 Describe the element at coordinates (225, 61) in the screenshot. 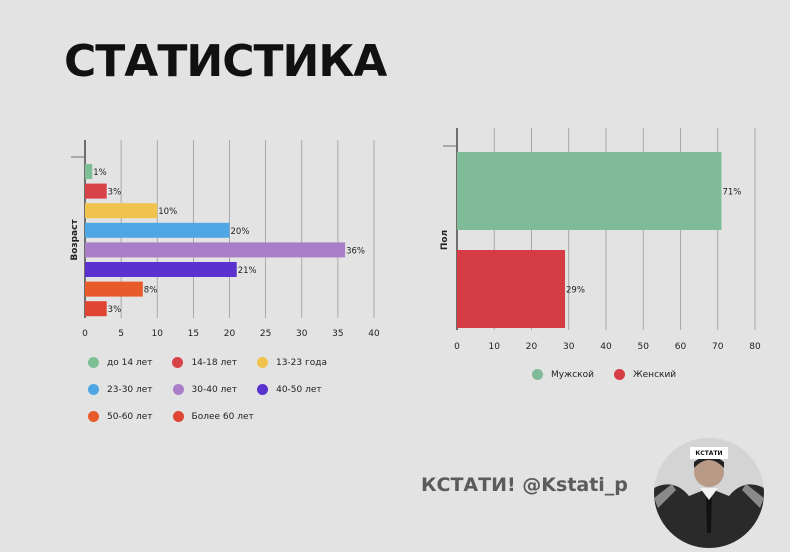

I see `page-title: СТАТИСТИКА` at that location.